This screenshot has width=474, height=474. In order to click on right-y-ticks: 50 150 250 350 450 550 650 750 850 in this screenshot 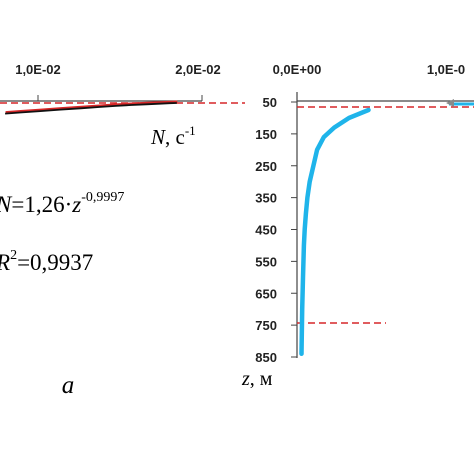, I will do `click(276, 230)`.